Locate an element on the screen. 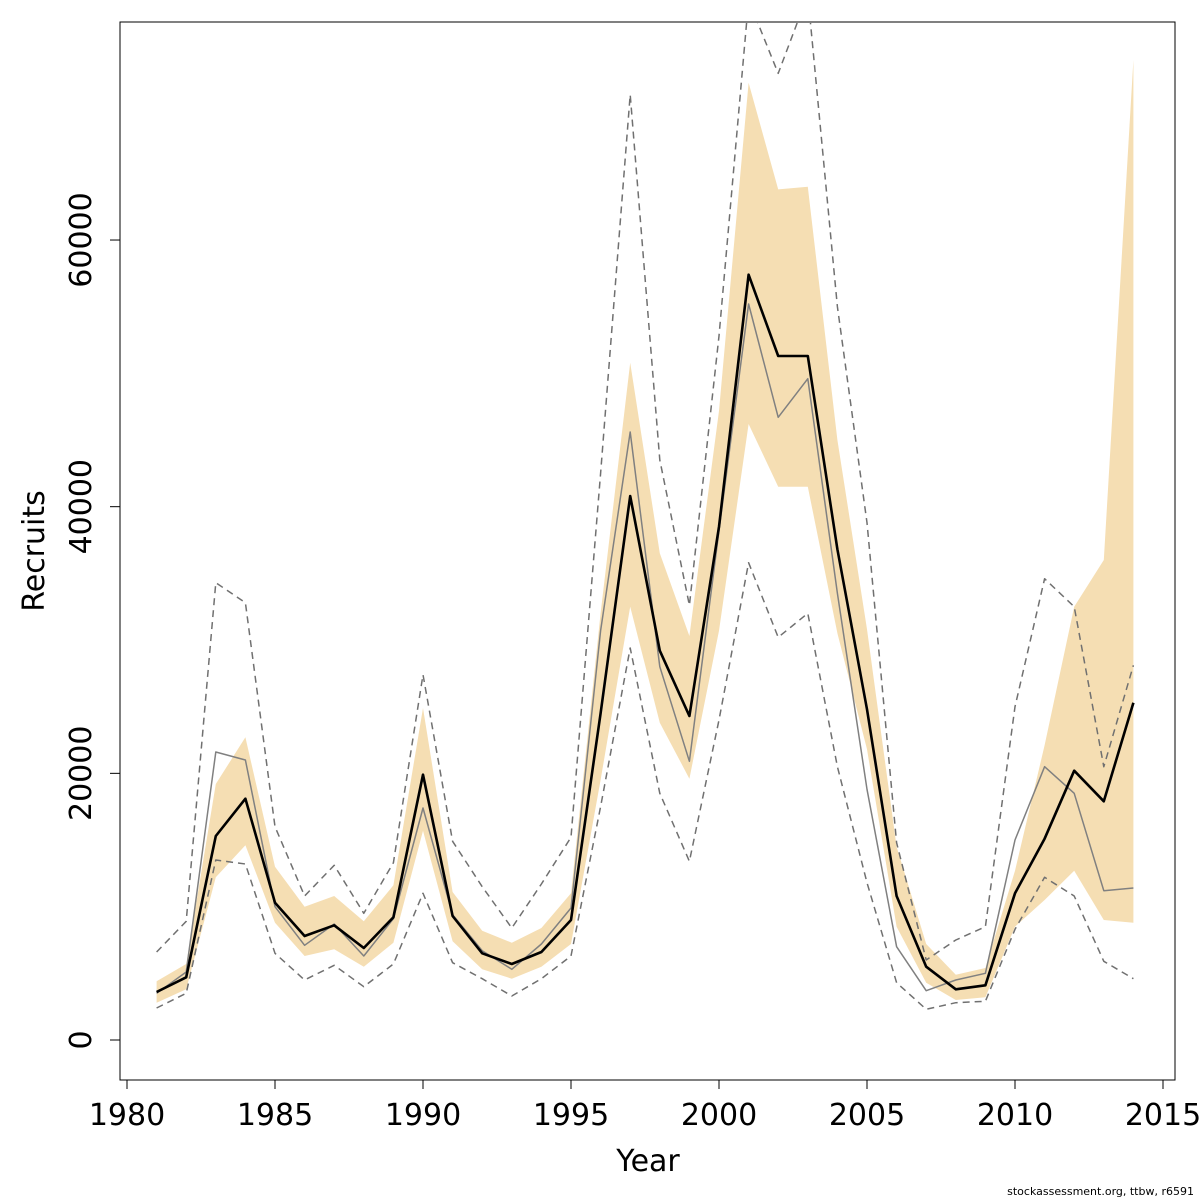 The width and height of the screenshot is (1200, 1200). x-tick-label: 1985 is located at coordinates (275, 1115).